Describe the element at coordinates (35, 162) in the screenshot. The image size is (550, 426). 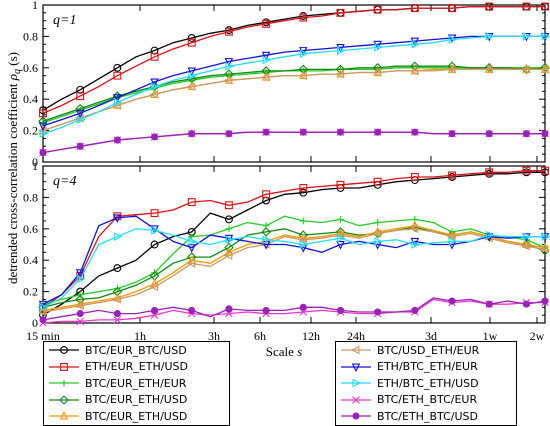
I see `y-tick-label: 0` at that location.